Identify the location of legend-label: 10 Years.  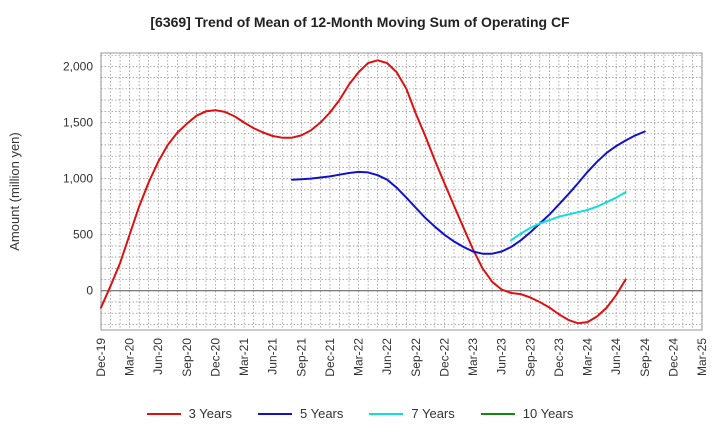
(548, 413).